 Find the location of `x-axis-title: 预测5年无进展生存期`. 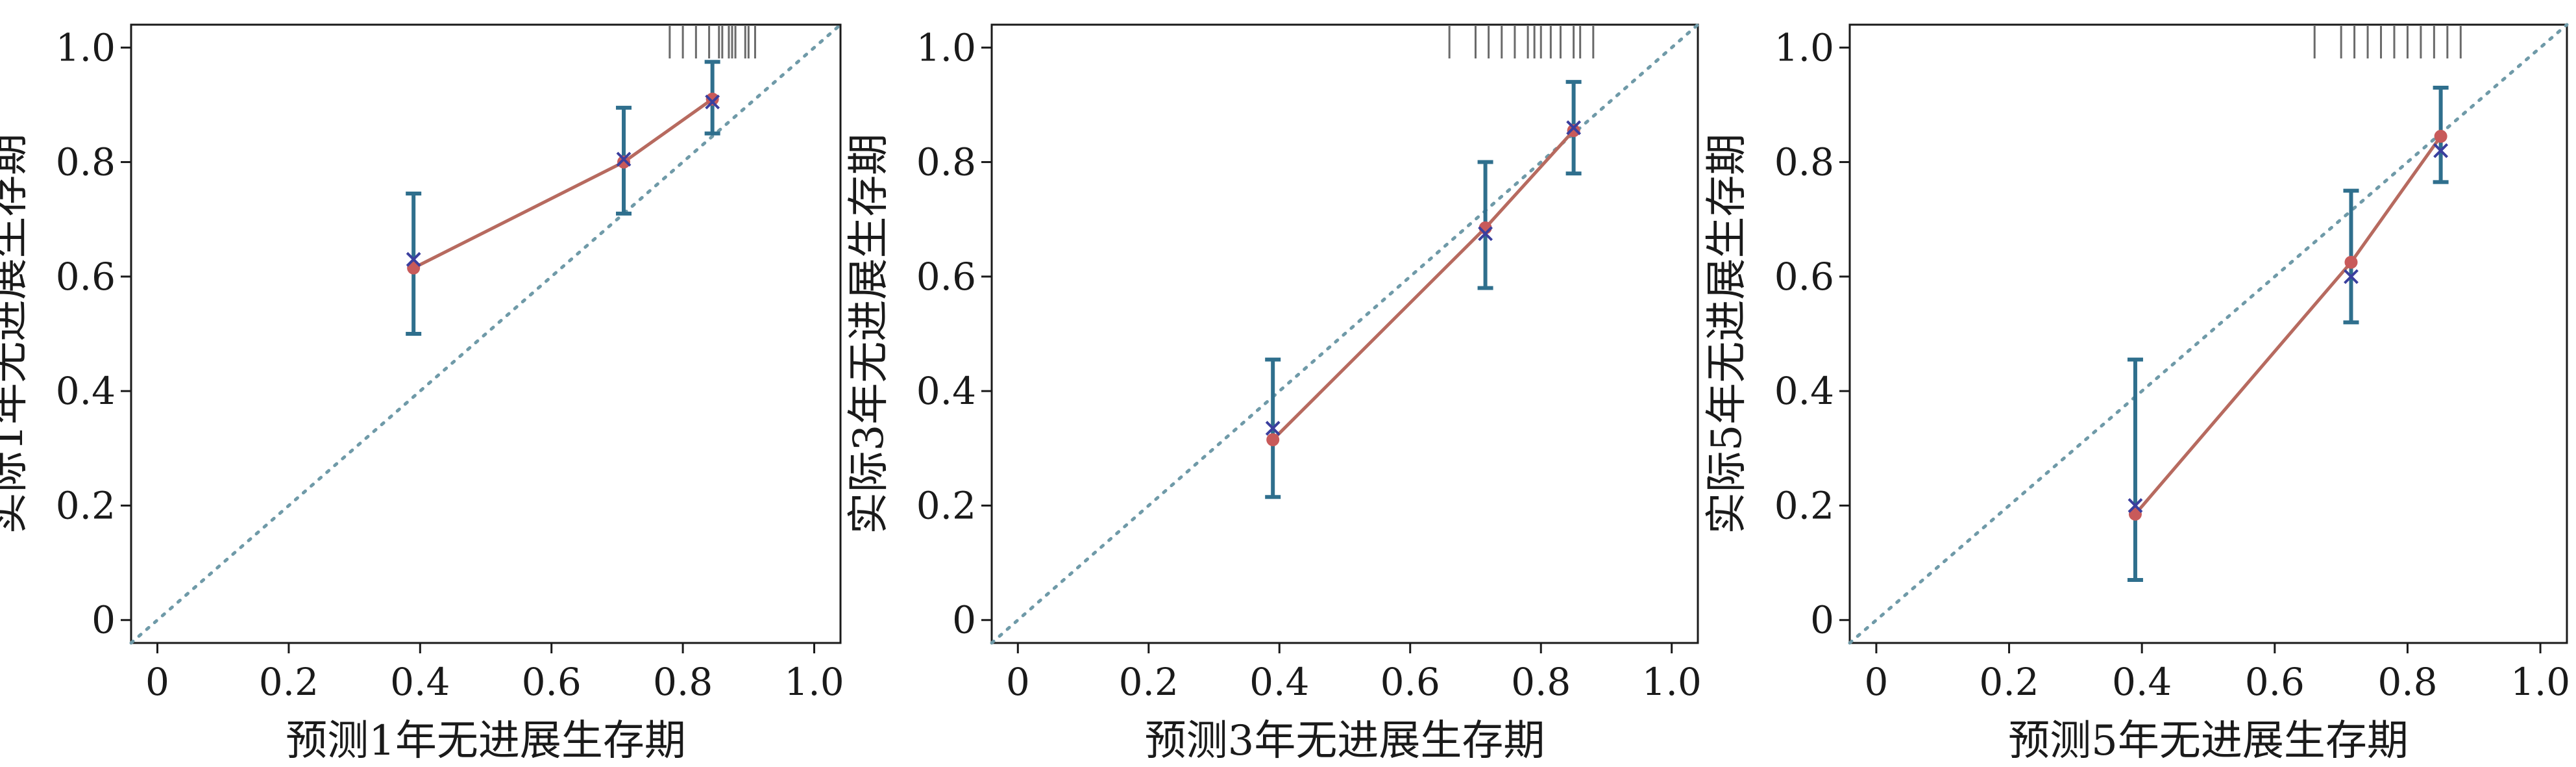

x-axis-title: 预测5年无进展生存期 is located at coordinates (2208, 741).